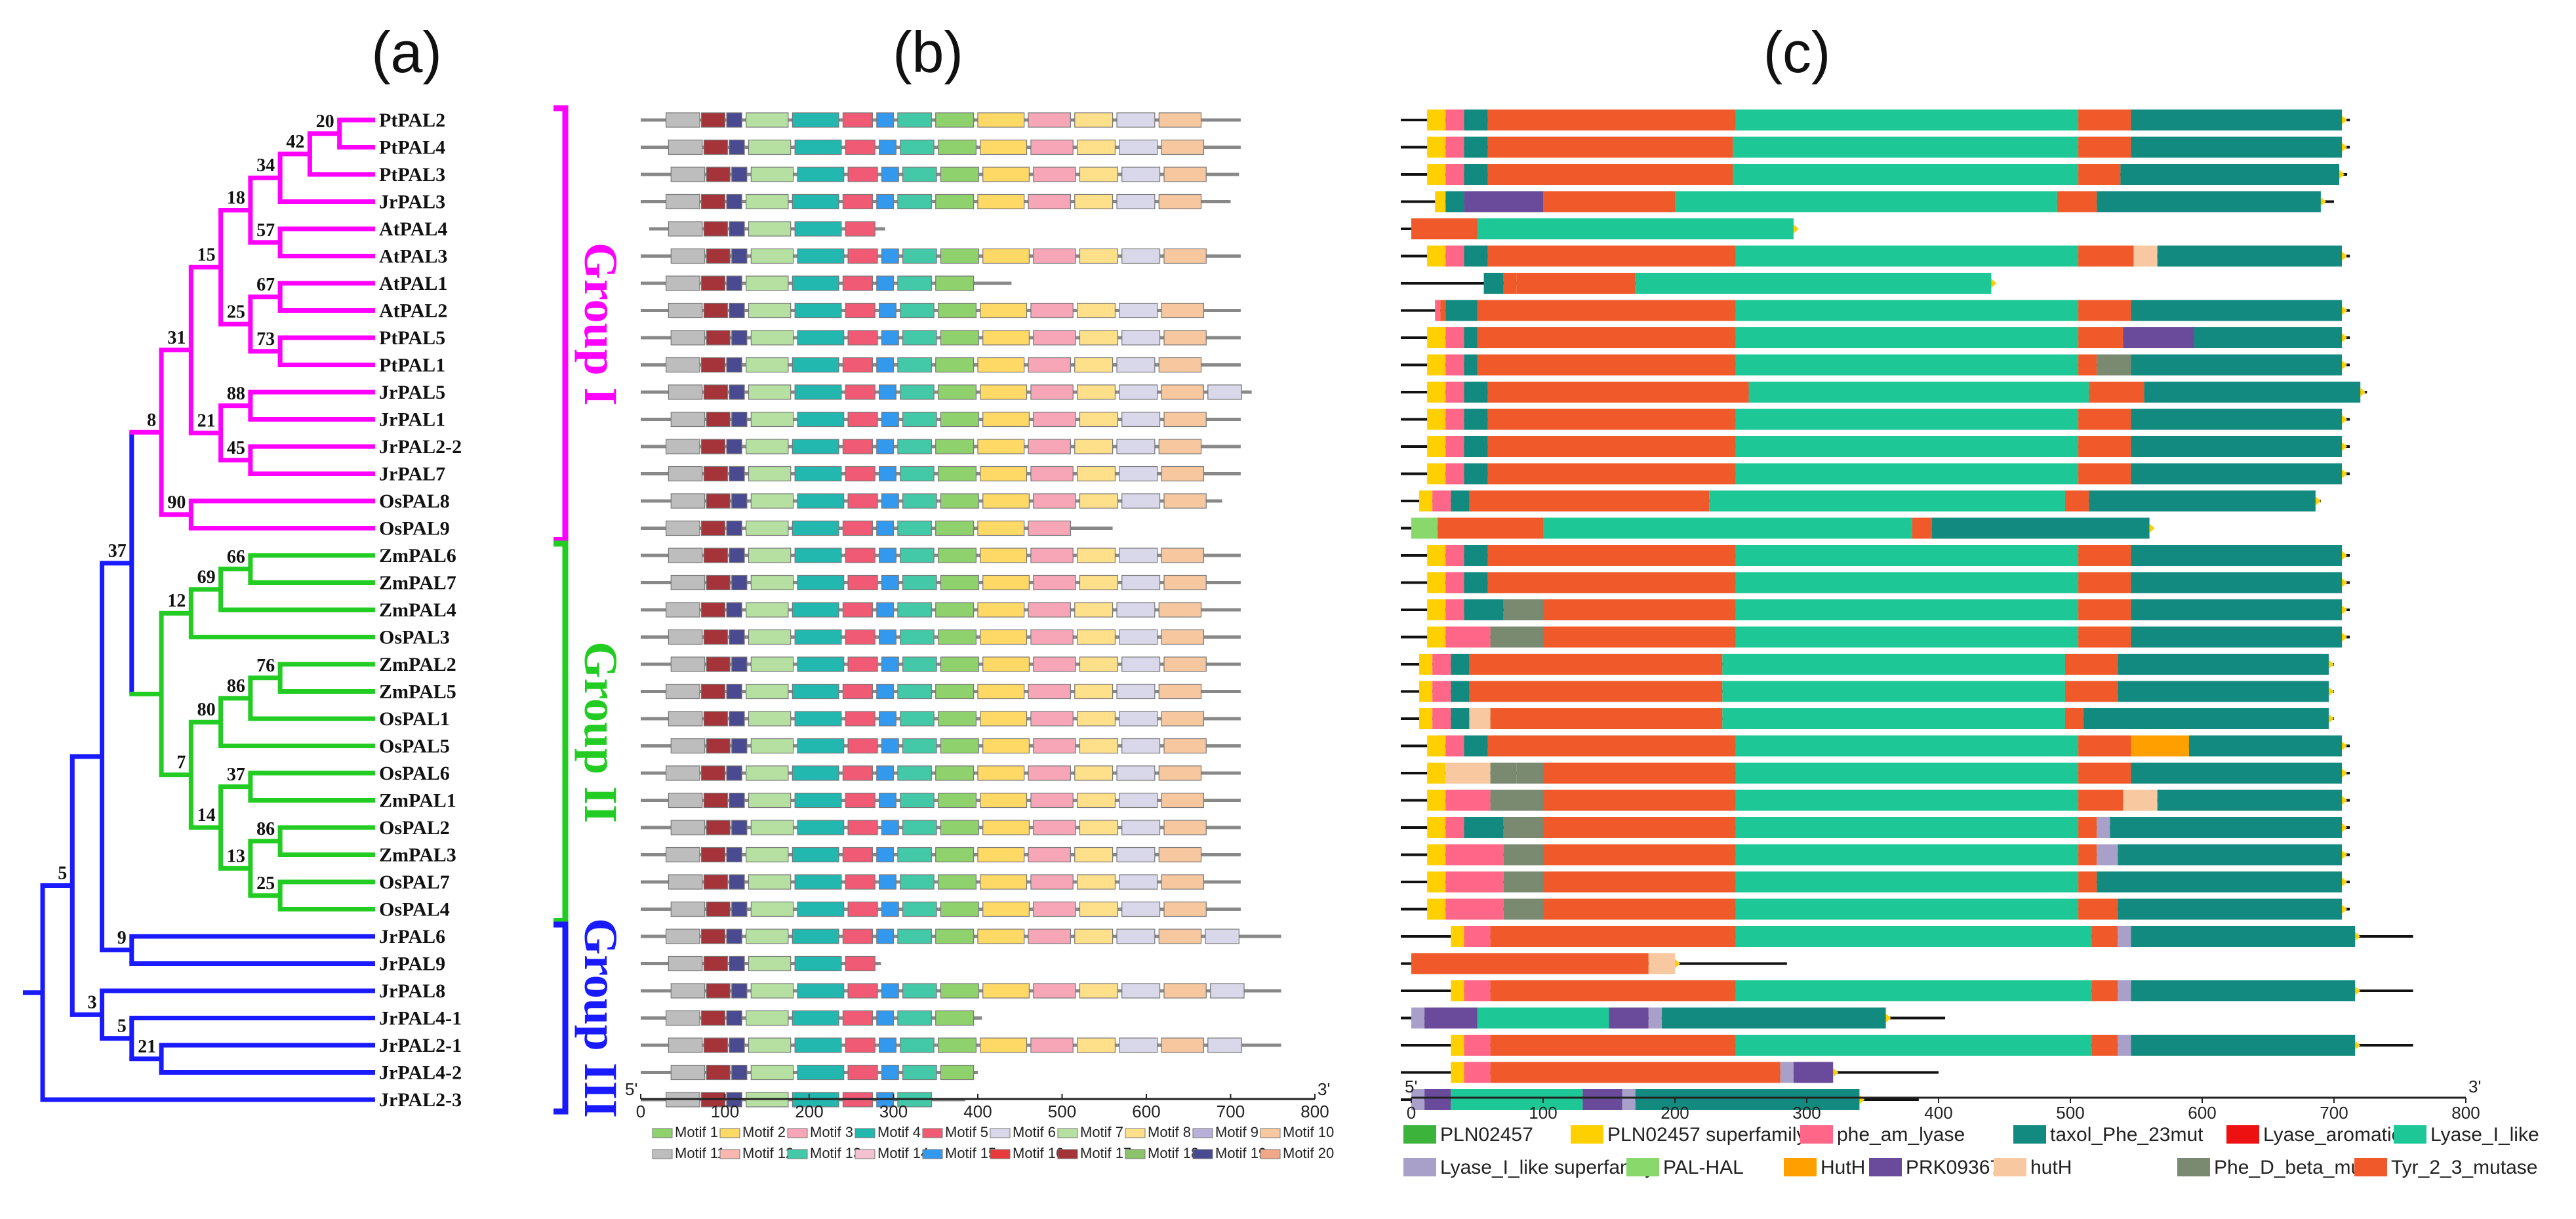  I want to click on bootstrap-value: 21, so click(206, 420).